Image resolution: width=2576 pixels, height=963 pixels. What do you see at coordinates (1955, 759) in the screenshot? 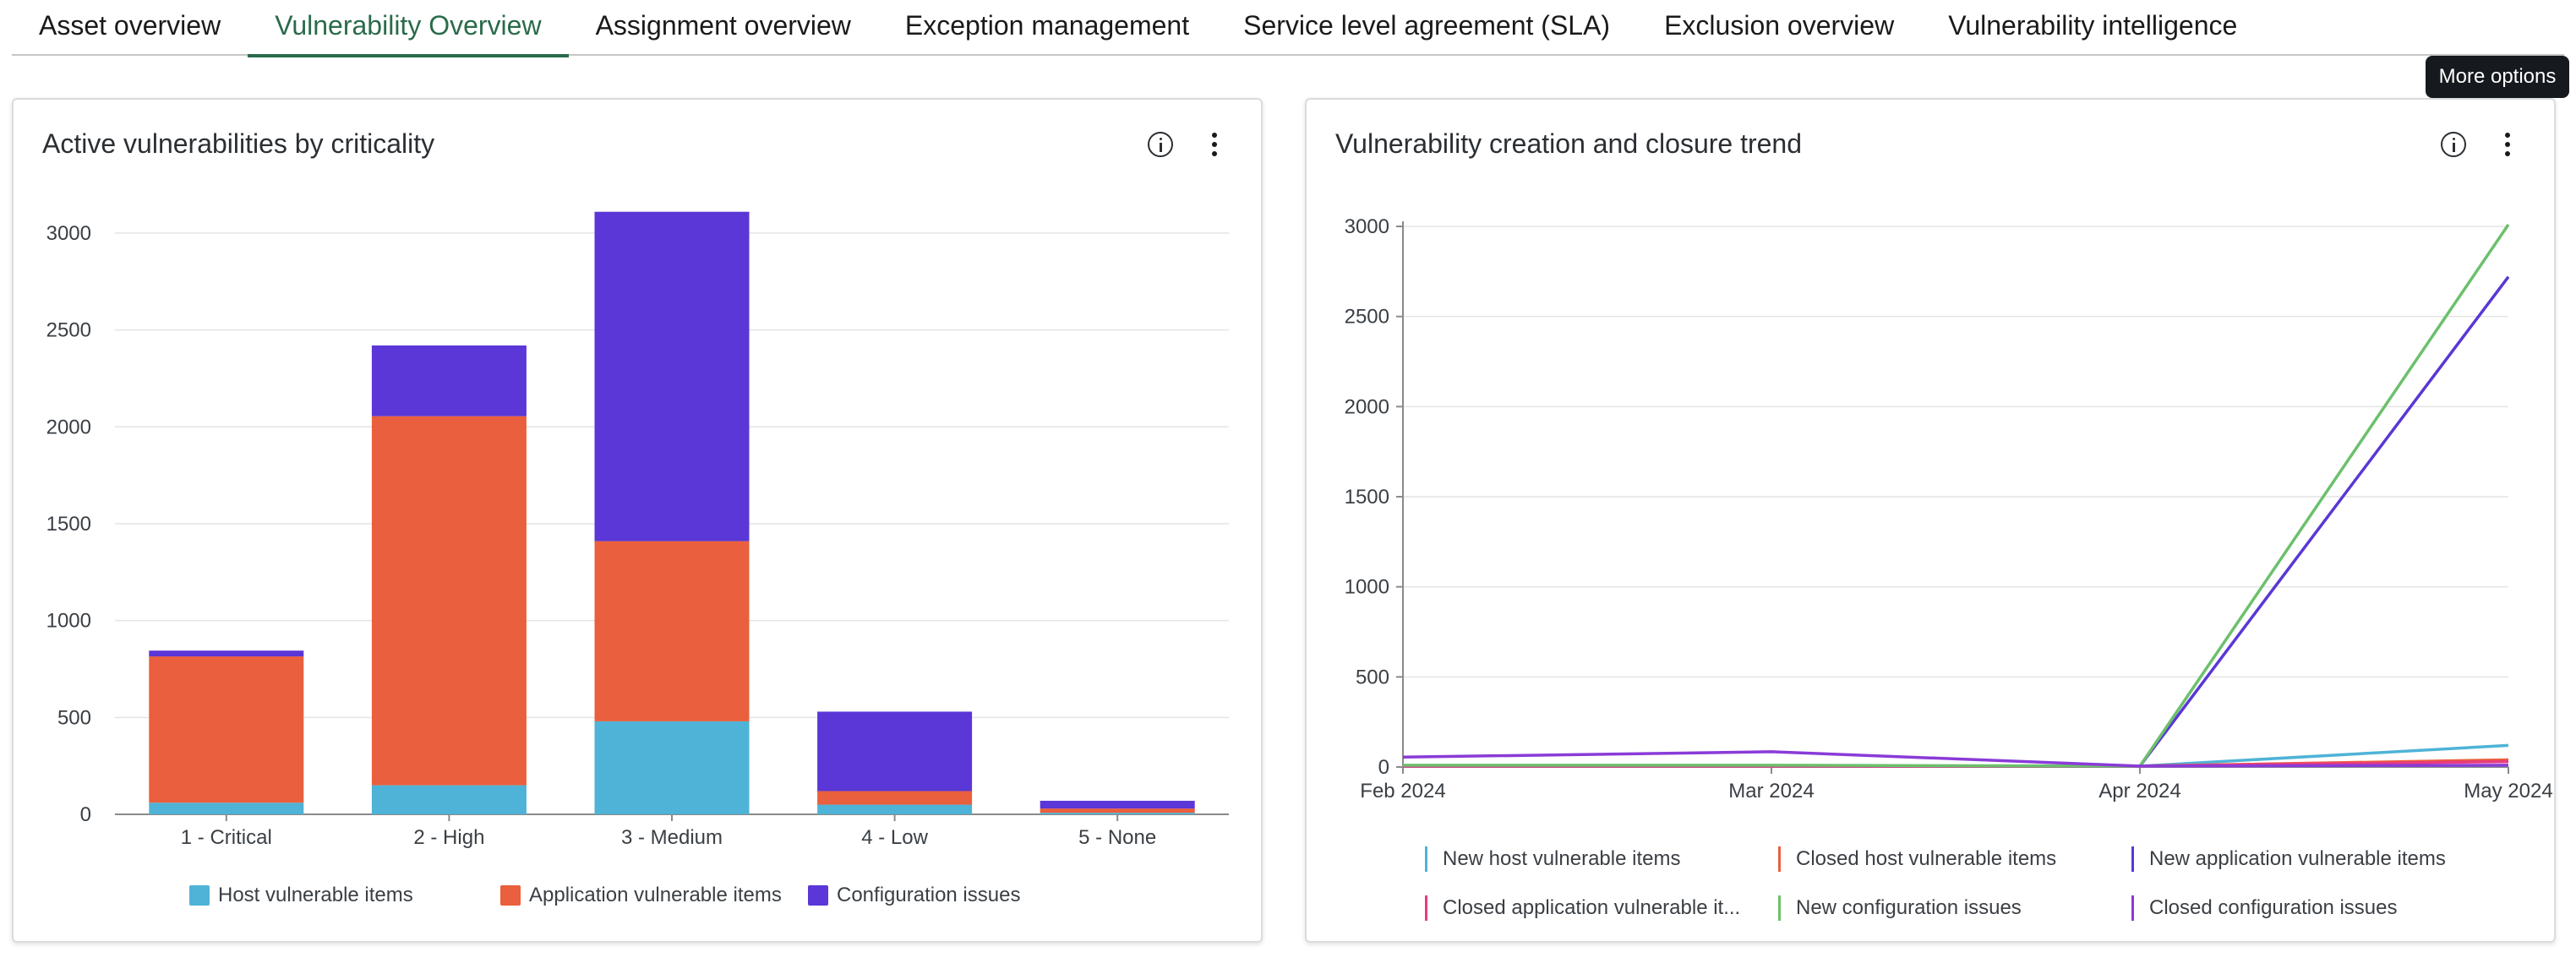
I see `series-line` at bounding box center [1955, 759].